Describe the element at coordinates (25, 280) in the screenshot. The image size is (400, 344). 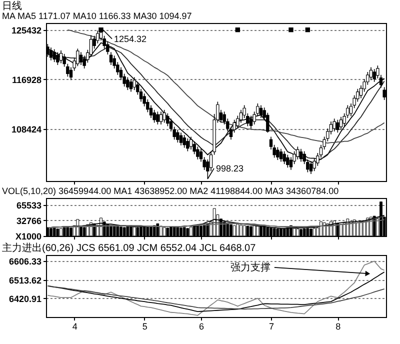
I see `y-tick-label: 6513.62` at that location.